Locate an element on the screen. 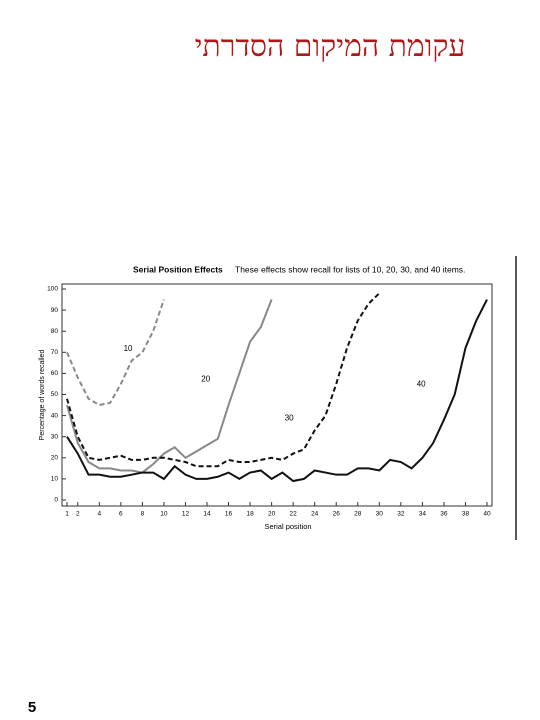 Image resolution: width=540 pixels, height=720 pixels. y-axis-label: Percentage of words recalled is located at coordinates (42, 395).